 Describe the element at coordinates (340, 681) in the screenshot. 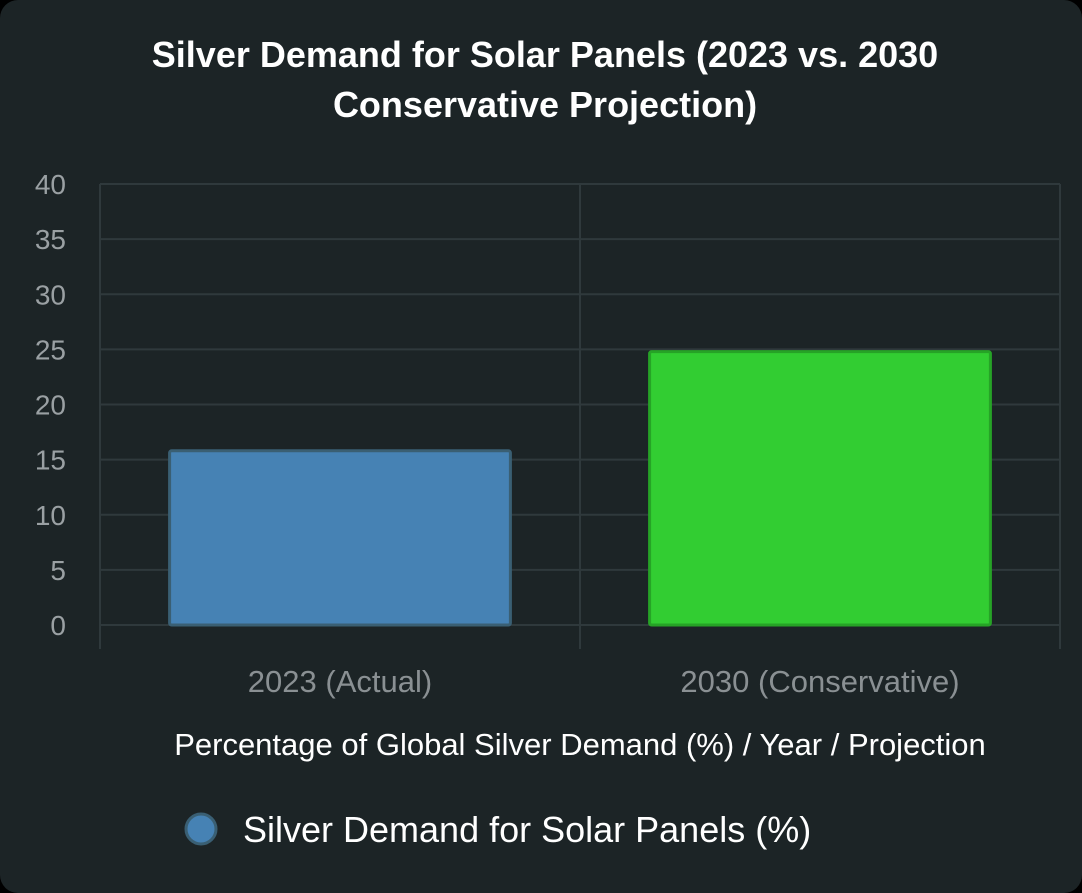

I see `x-tick-label: 2023 (Actual)` at that location.